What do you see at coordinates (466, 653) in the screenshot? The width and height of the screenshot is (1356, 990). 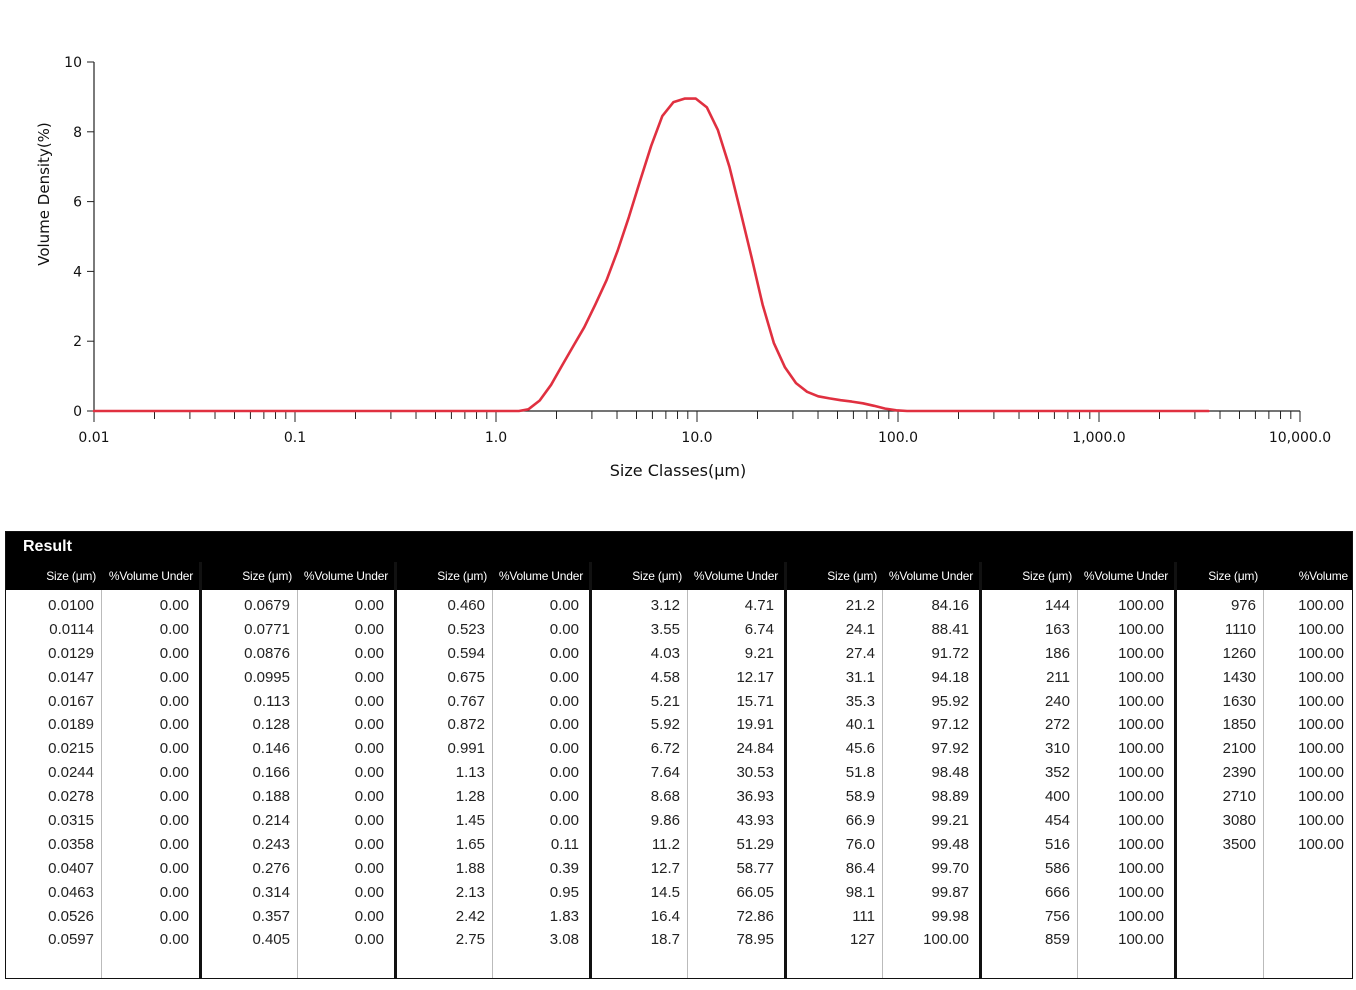 I see `size-cell: 0.594` at bounding box center [466, 653].